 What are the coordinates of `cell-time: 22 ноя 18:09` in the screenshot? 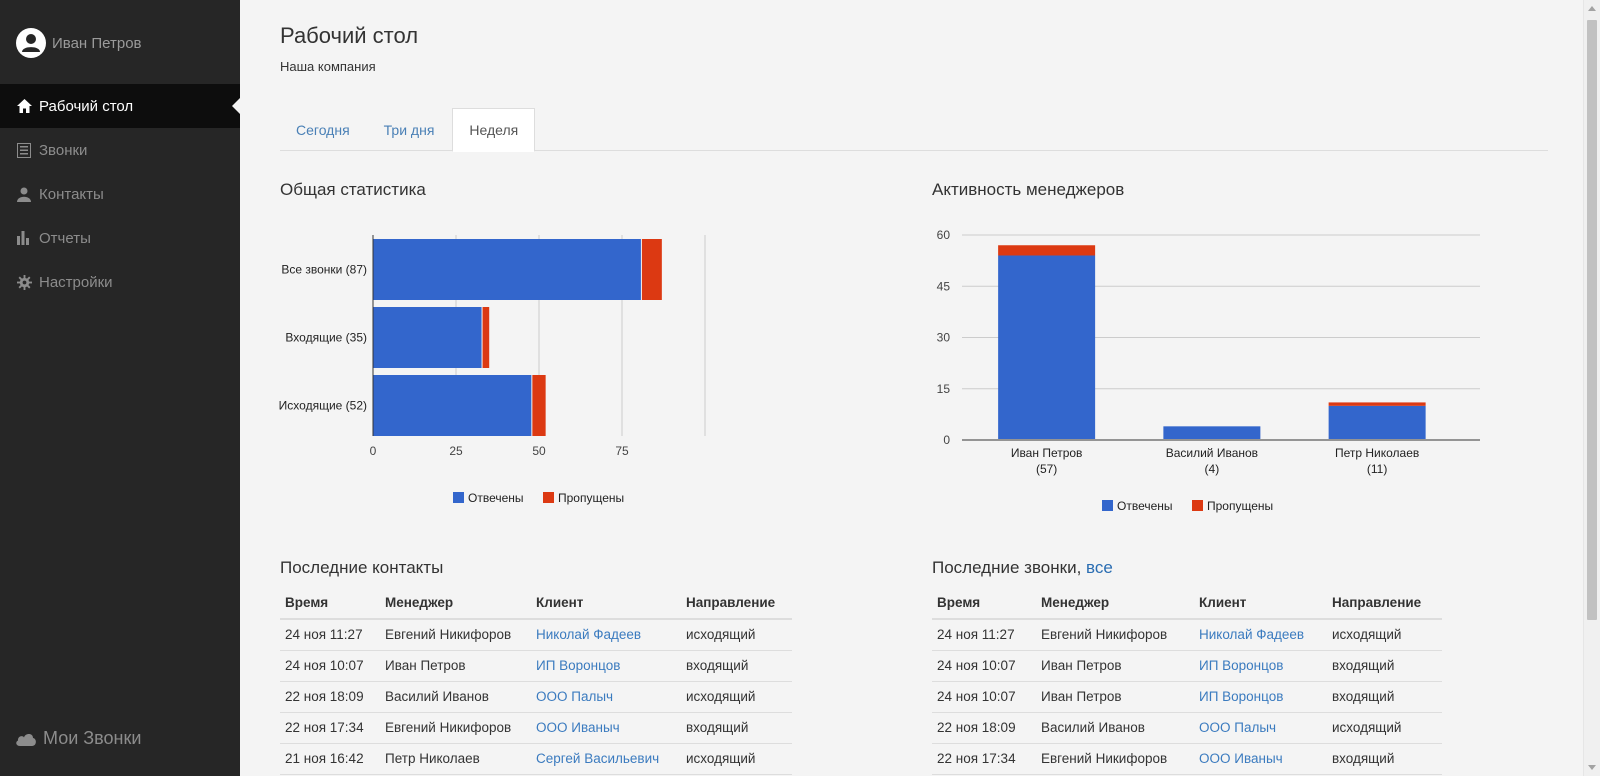 It's located at (984, 728).